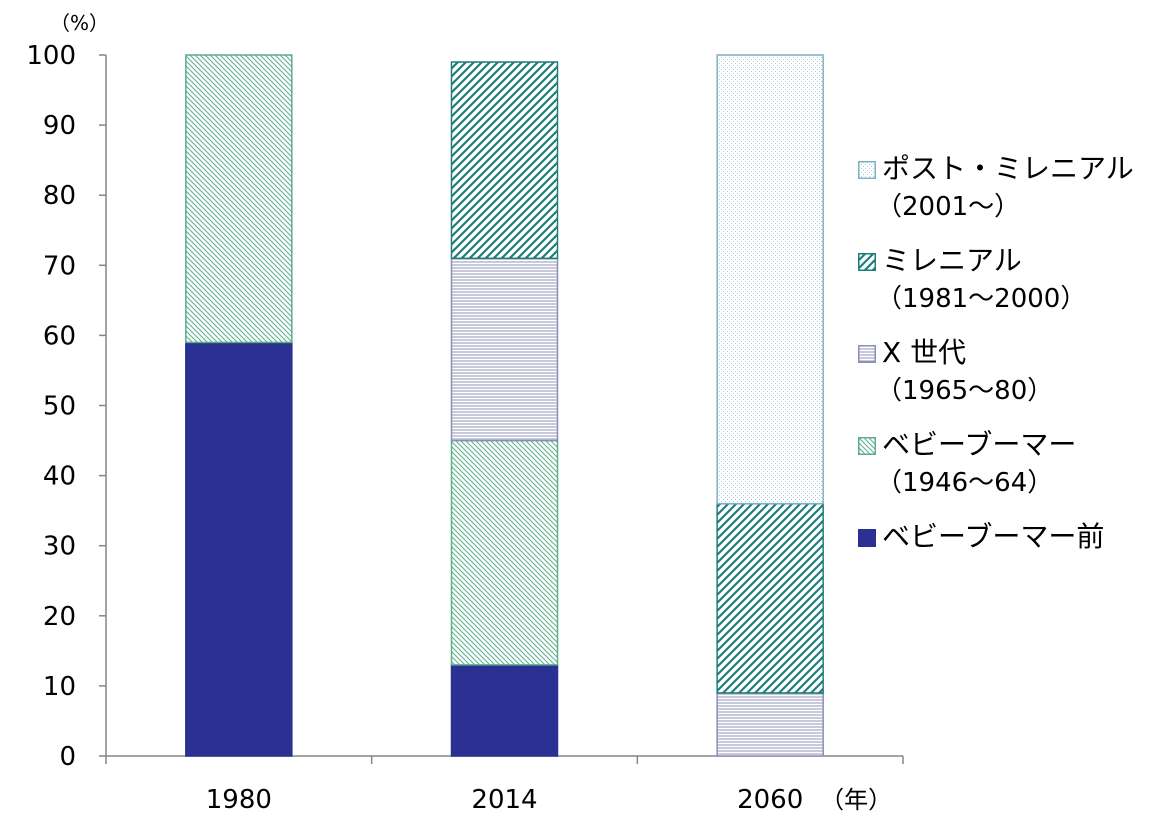 This screenshot has width=1173, height=835. I want to click on y-tick-label: 70, so click(59, 266).